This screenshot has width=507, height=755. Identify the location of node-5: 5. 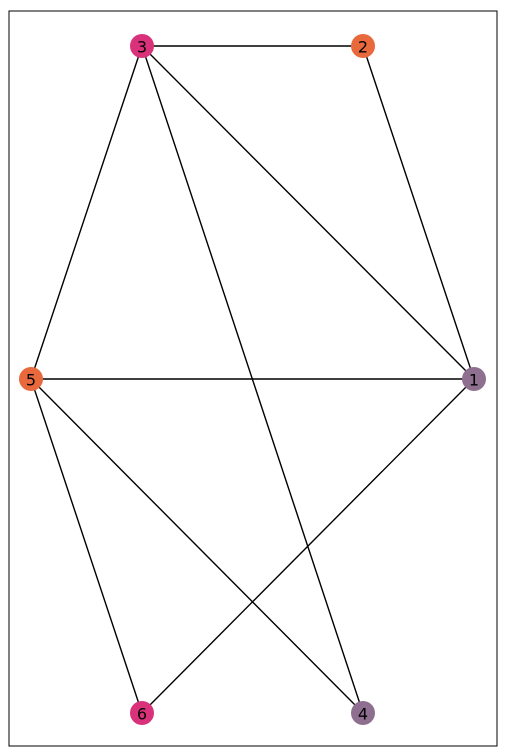
(31, 379).